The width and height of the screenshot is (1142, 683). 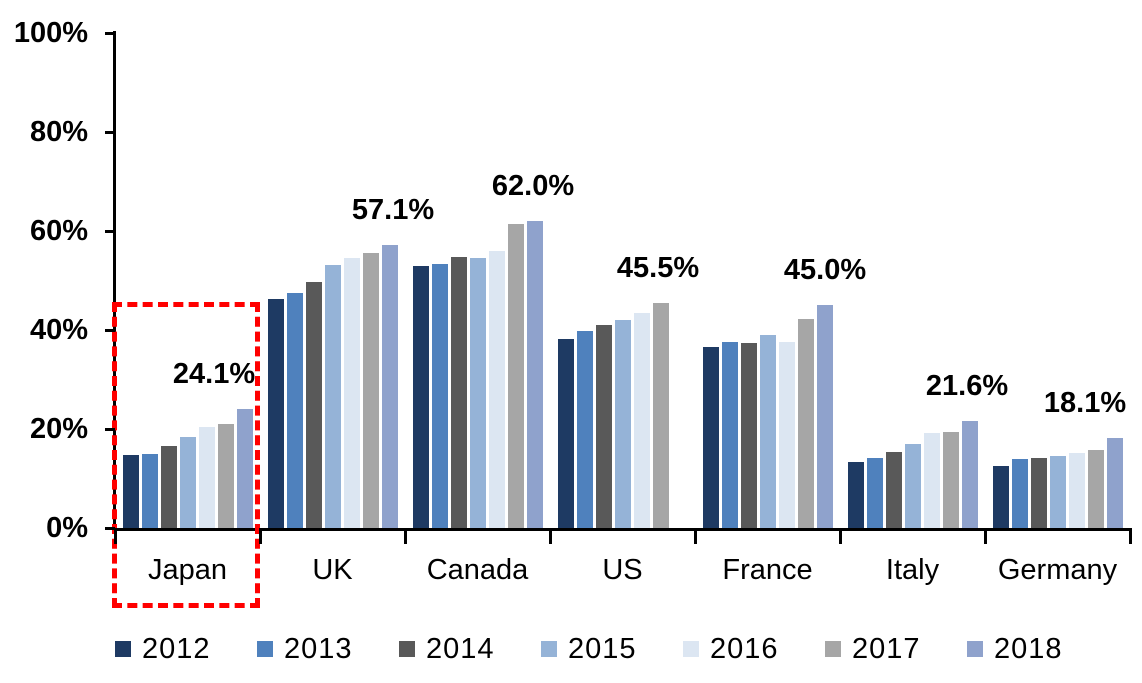 What do you see at coordinates (351, 393) in the screenshot?
I see `bar-uk-2016` at bounding box center [351, 393].